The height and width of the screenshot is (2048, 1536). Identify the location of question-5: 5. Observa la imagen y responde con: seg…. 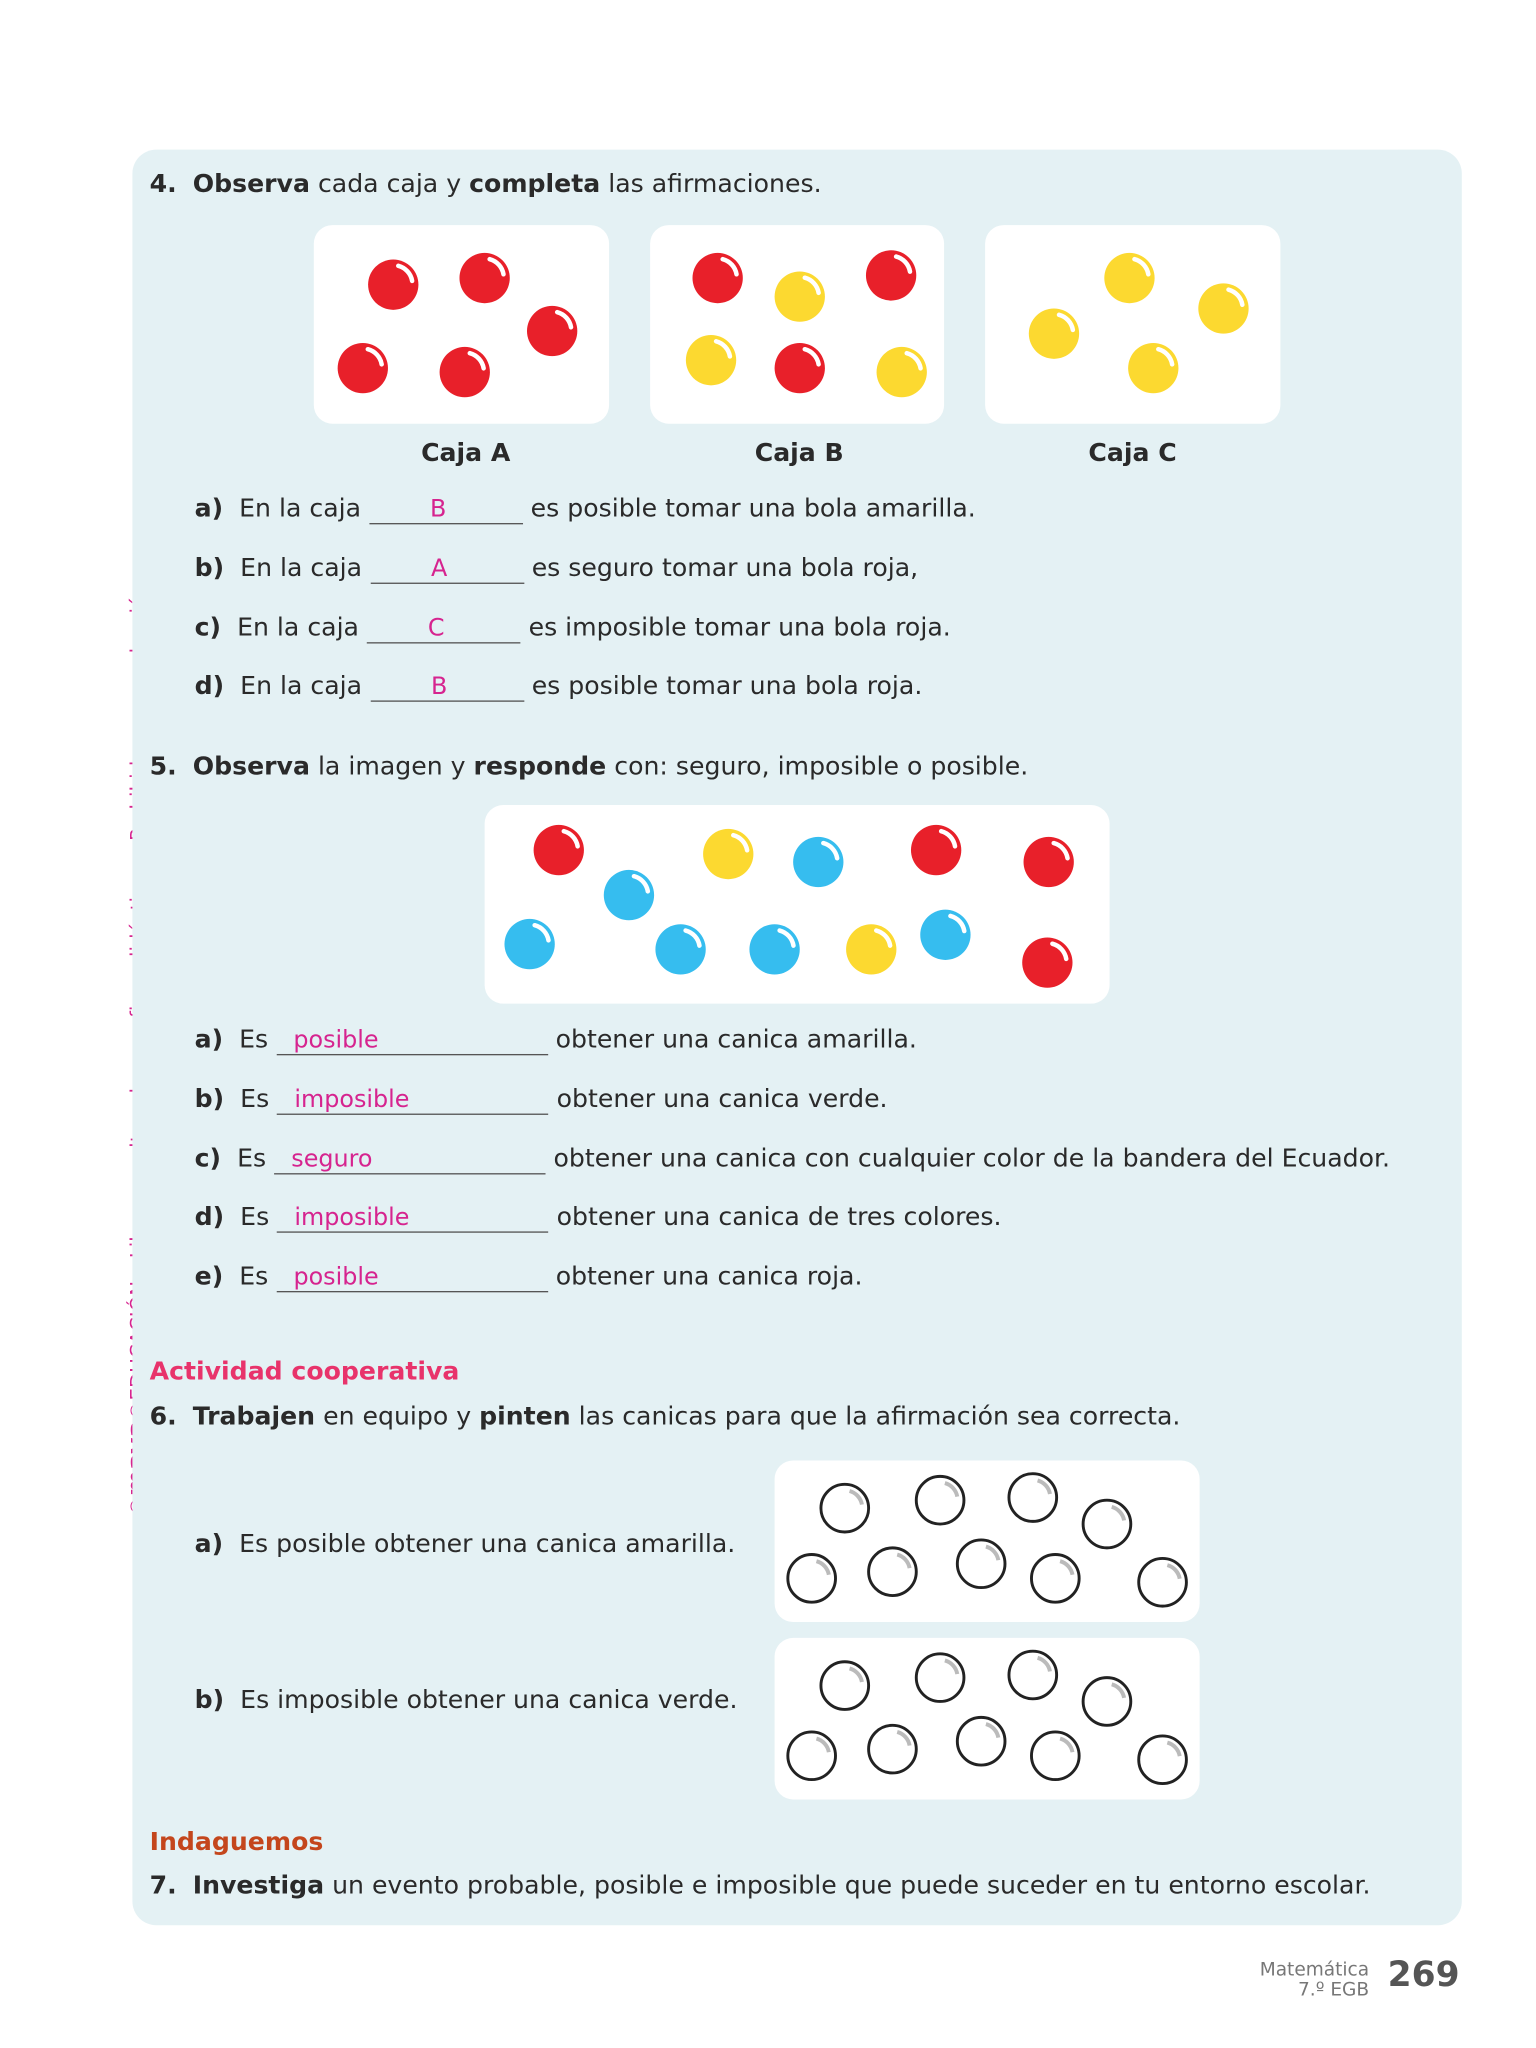
(589, 767).